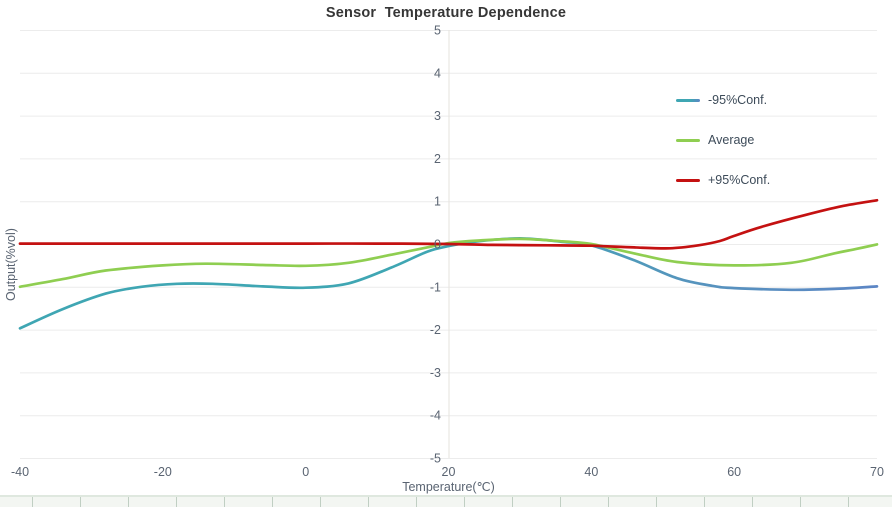 Image resolution: width=892 pixels, height=507 pixels. Describe the element at coordinates (435, 330) in the screenshot. I see `y-tick-label: -2` at that location.